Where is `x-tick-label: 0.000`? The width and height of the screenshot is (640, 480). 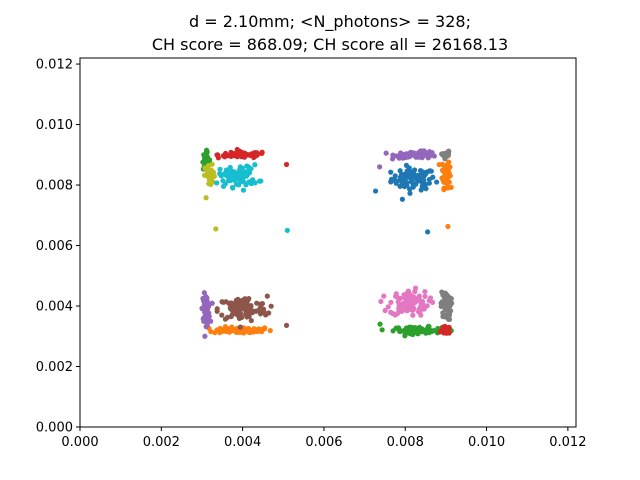 x-tick-label: 0.000 is located at coordinates (79, 442).